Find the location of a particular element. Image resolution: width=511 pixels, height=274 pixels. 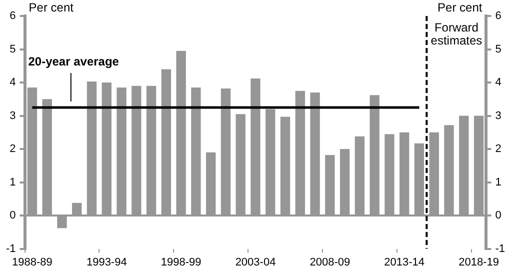

x-tick-label: 2003-04 is located at coordinates (255, 262).